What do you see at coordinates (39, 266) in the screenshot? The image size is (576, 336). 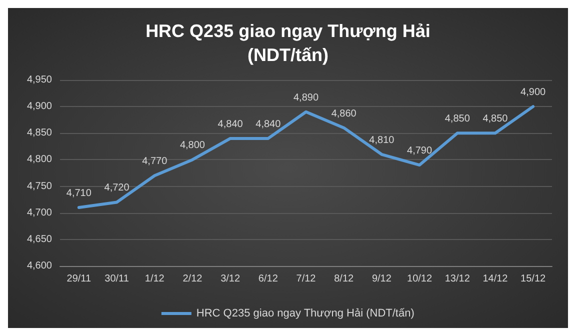 I see `y-tick-label: 4,600` at bounding box center [39, 266].